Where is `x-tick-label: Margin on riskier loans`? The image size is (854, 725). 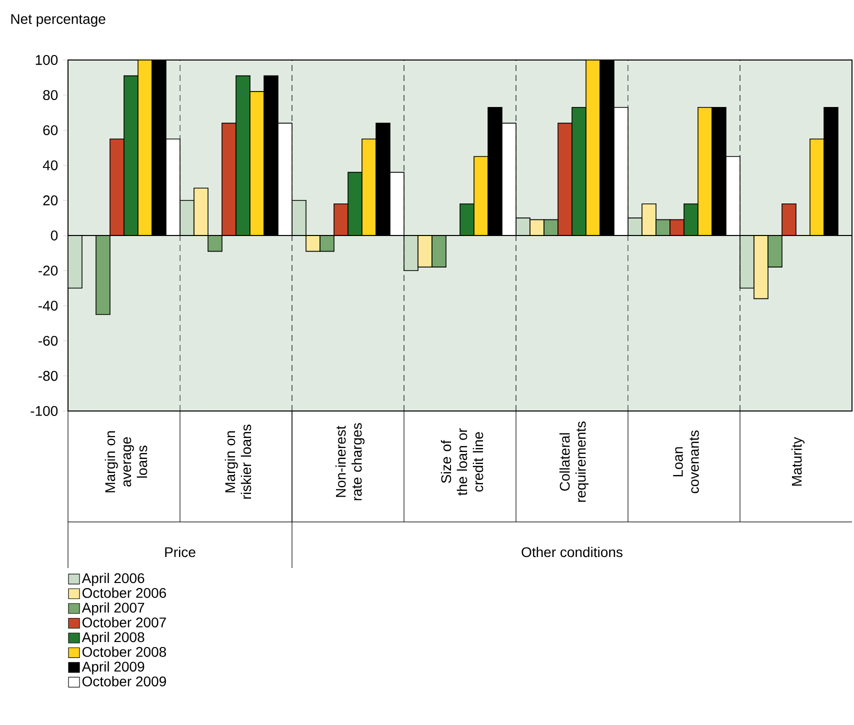 x-tick-label: Margin on riskier loans is located at coordinates (238, 461).